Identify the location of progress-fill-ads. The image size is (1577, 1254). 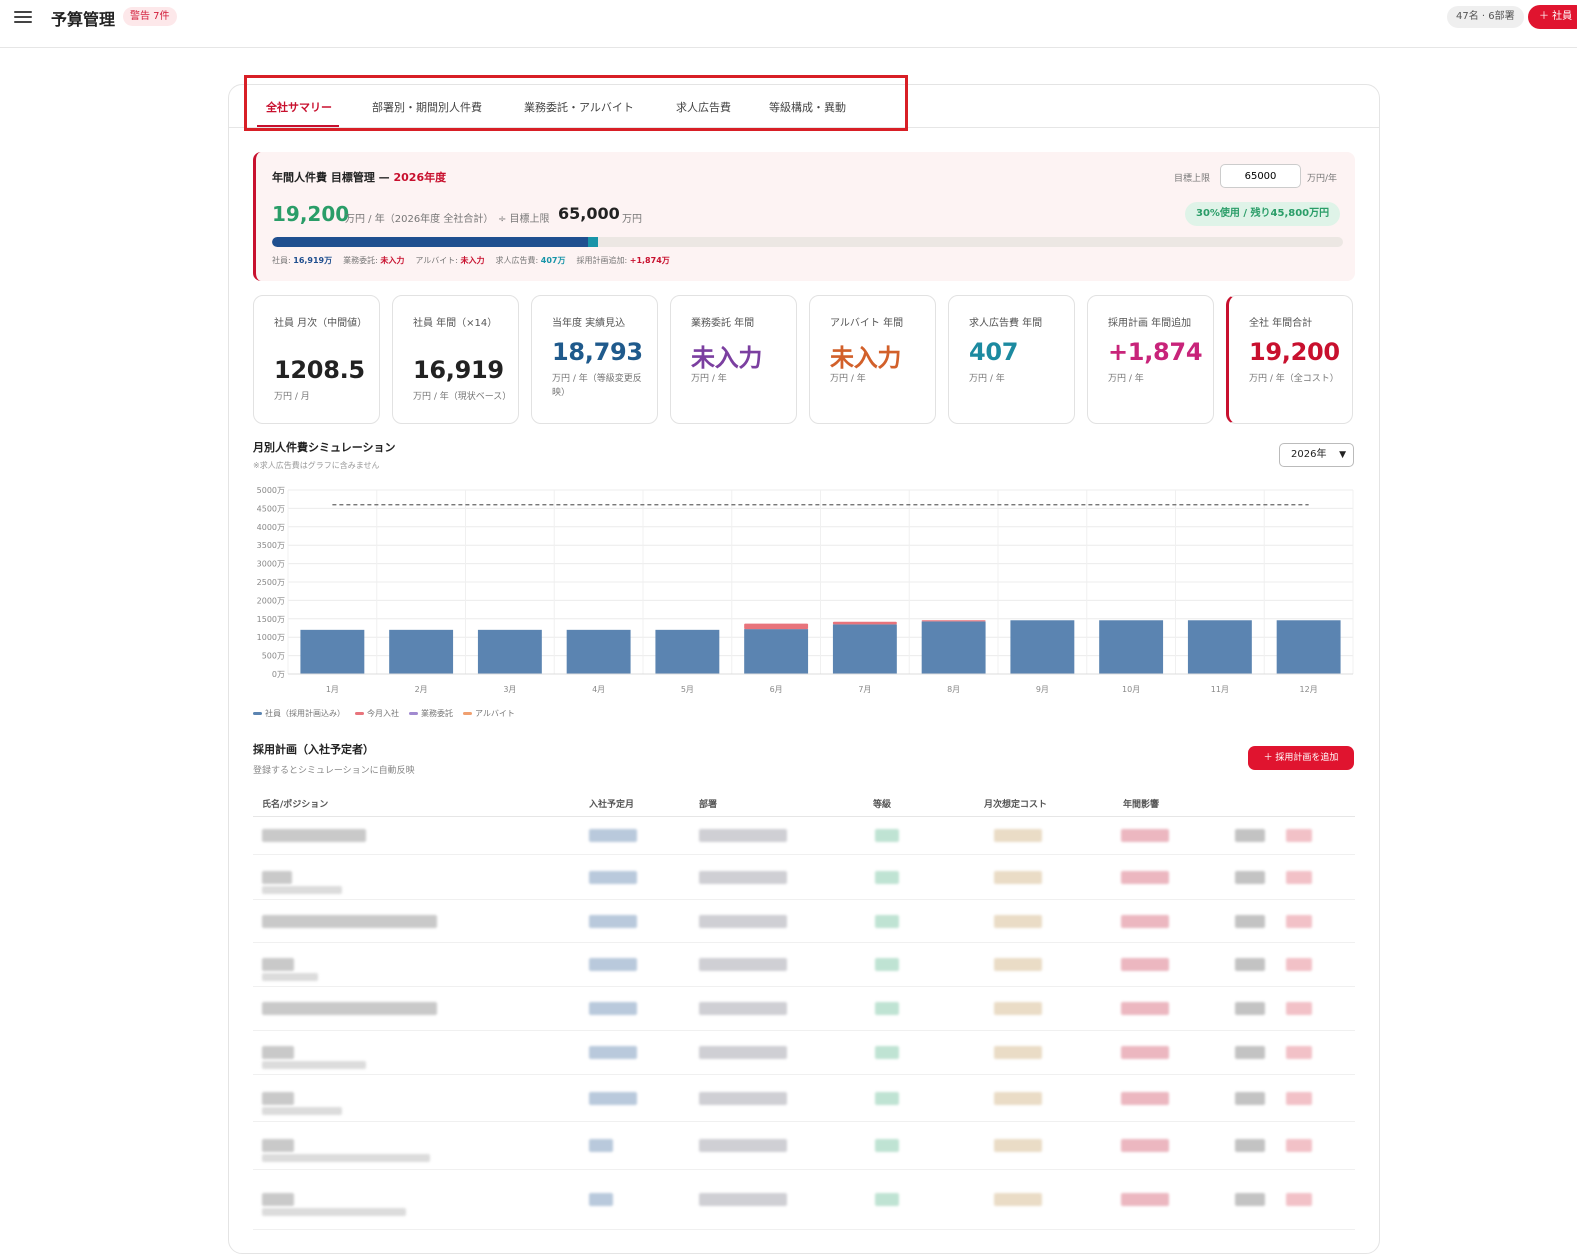
(593, 242).